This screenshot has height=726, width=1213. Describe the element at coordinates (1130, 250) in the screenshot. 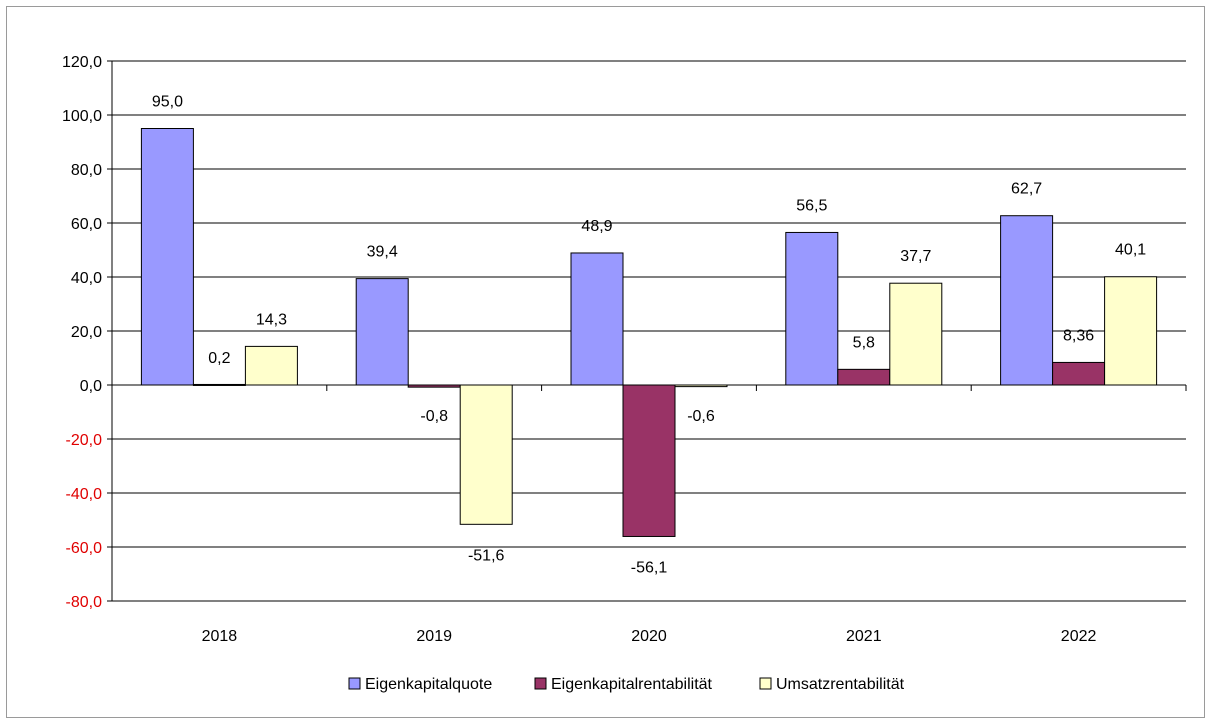

I see `data-label: 40,1` at that location.